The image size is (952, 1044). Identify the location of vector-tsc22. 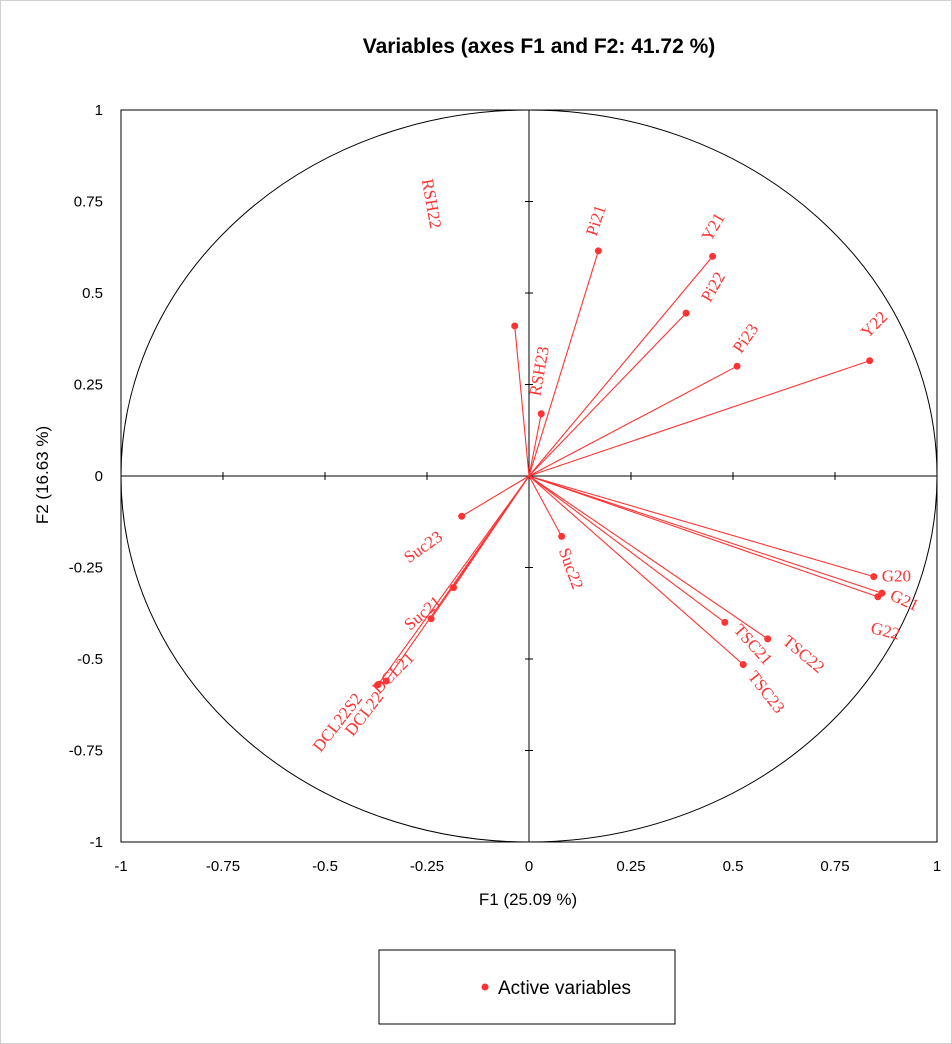
(648, 557).